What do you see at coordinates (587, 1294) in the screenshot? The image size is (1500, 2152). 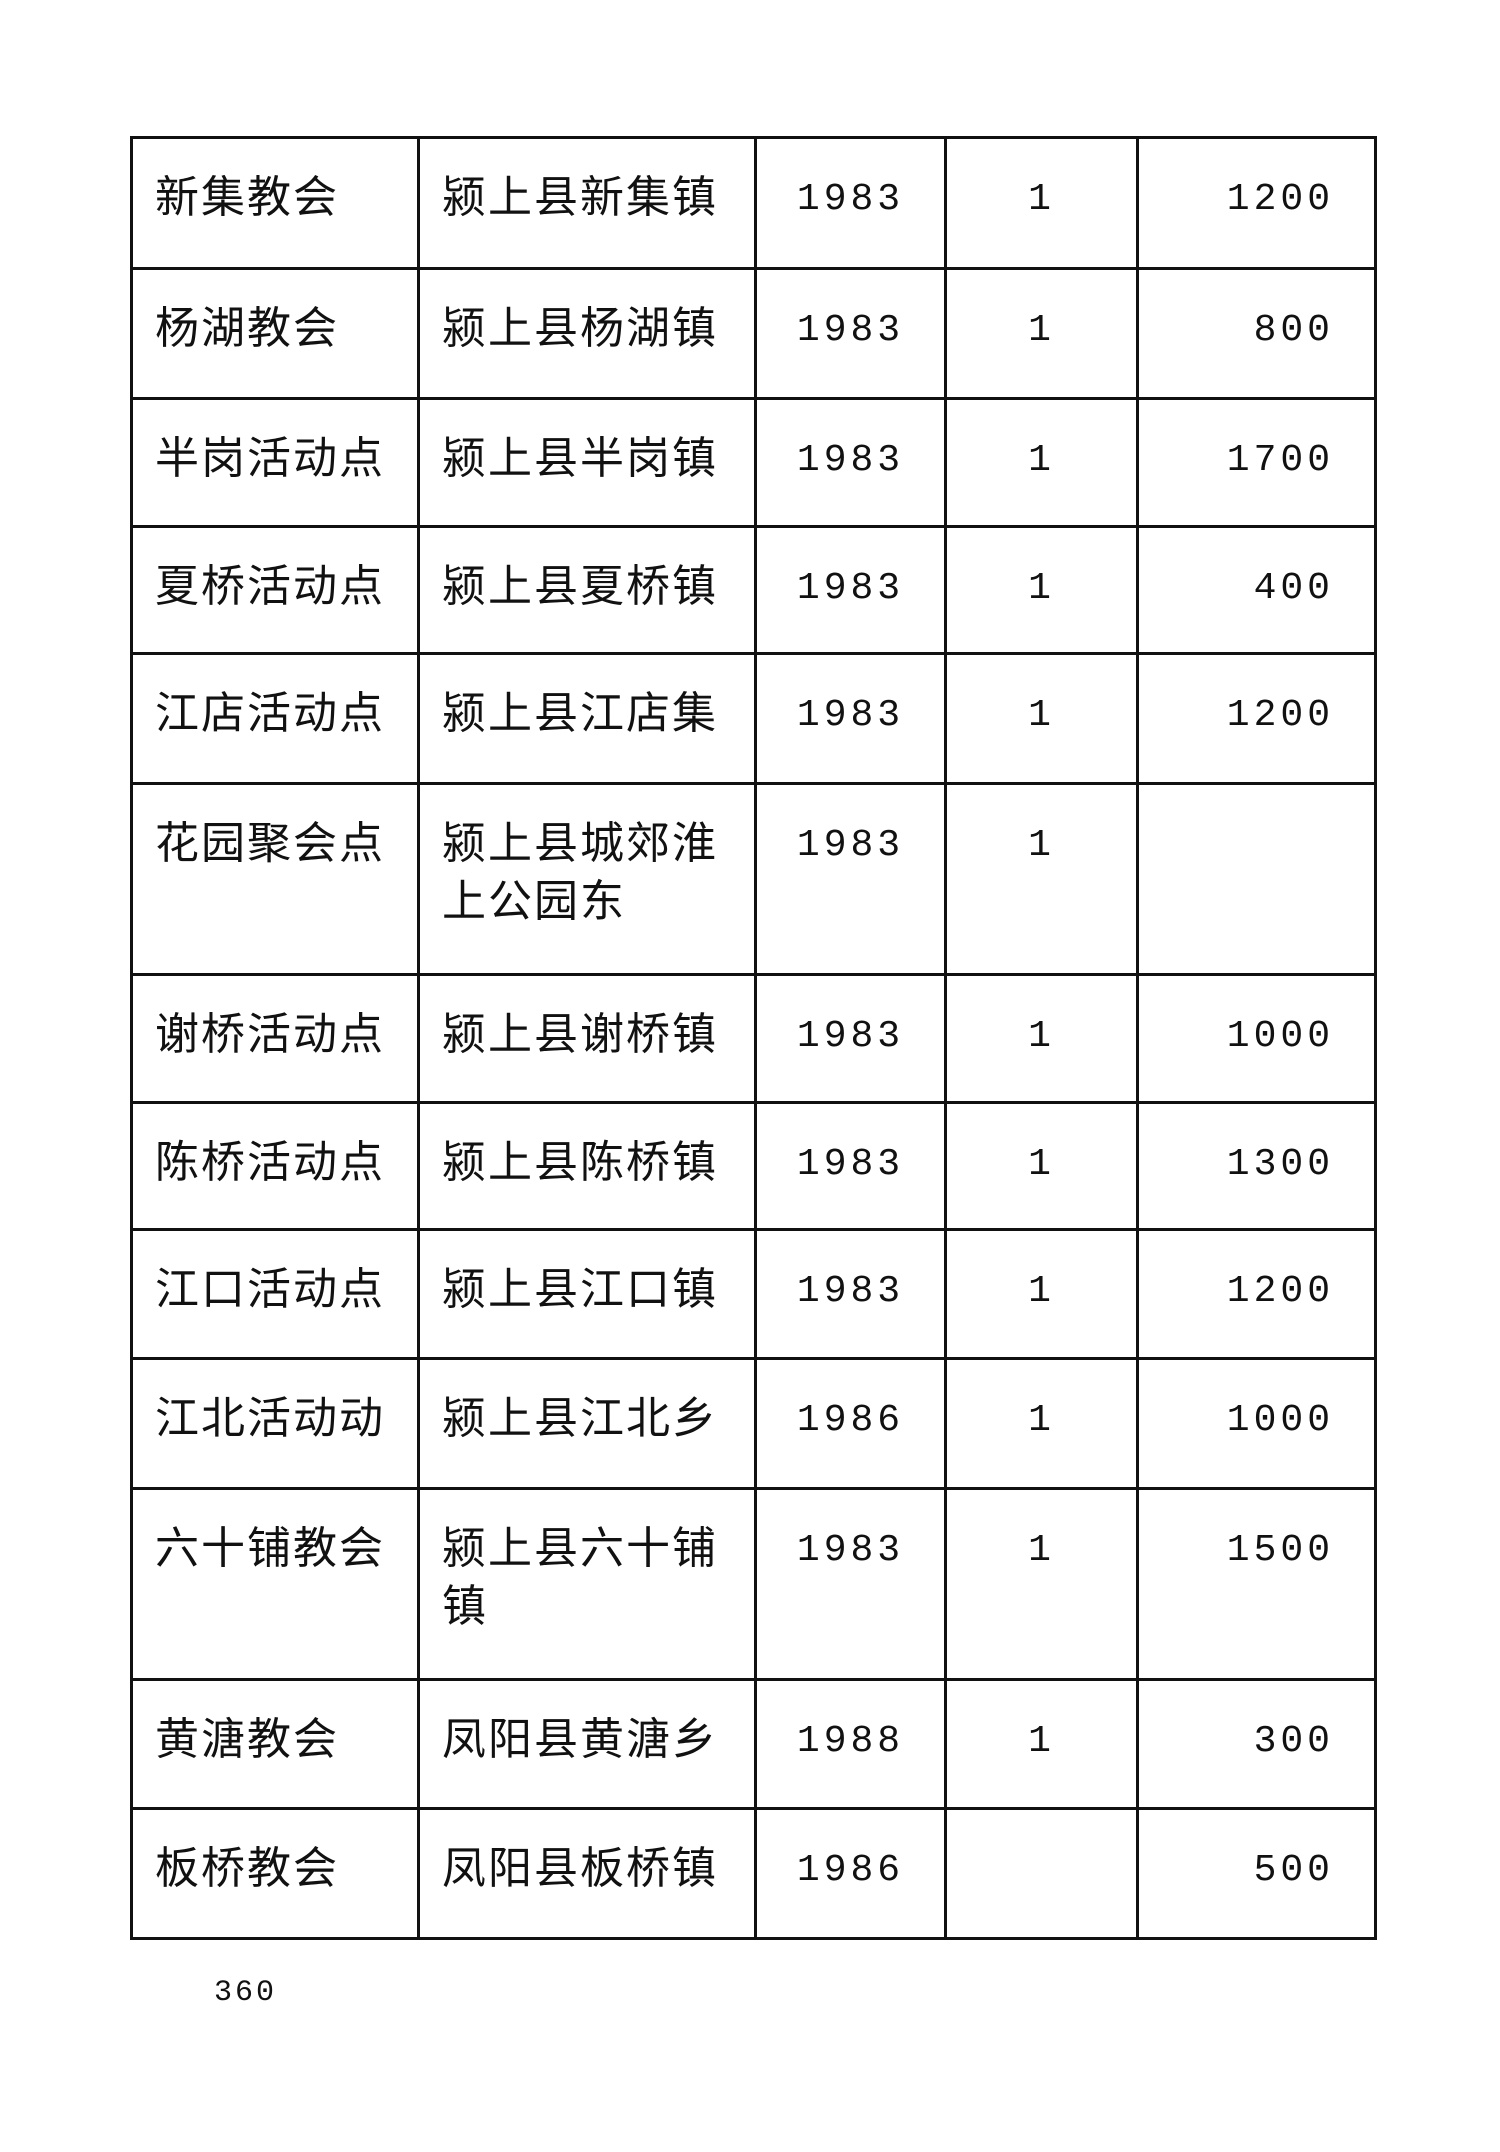 I see `location-cell: 颍上县江口镇` at bounding box center [587, 1294].